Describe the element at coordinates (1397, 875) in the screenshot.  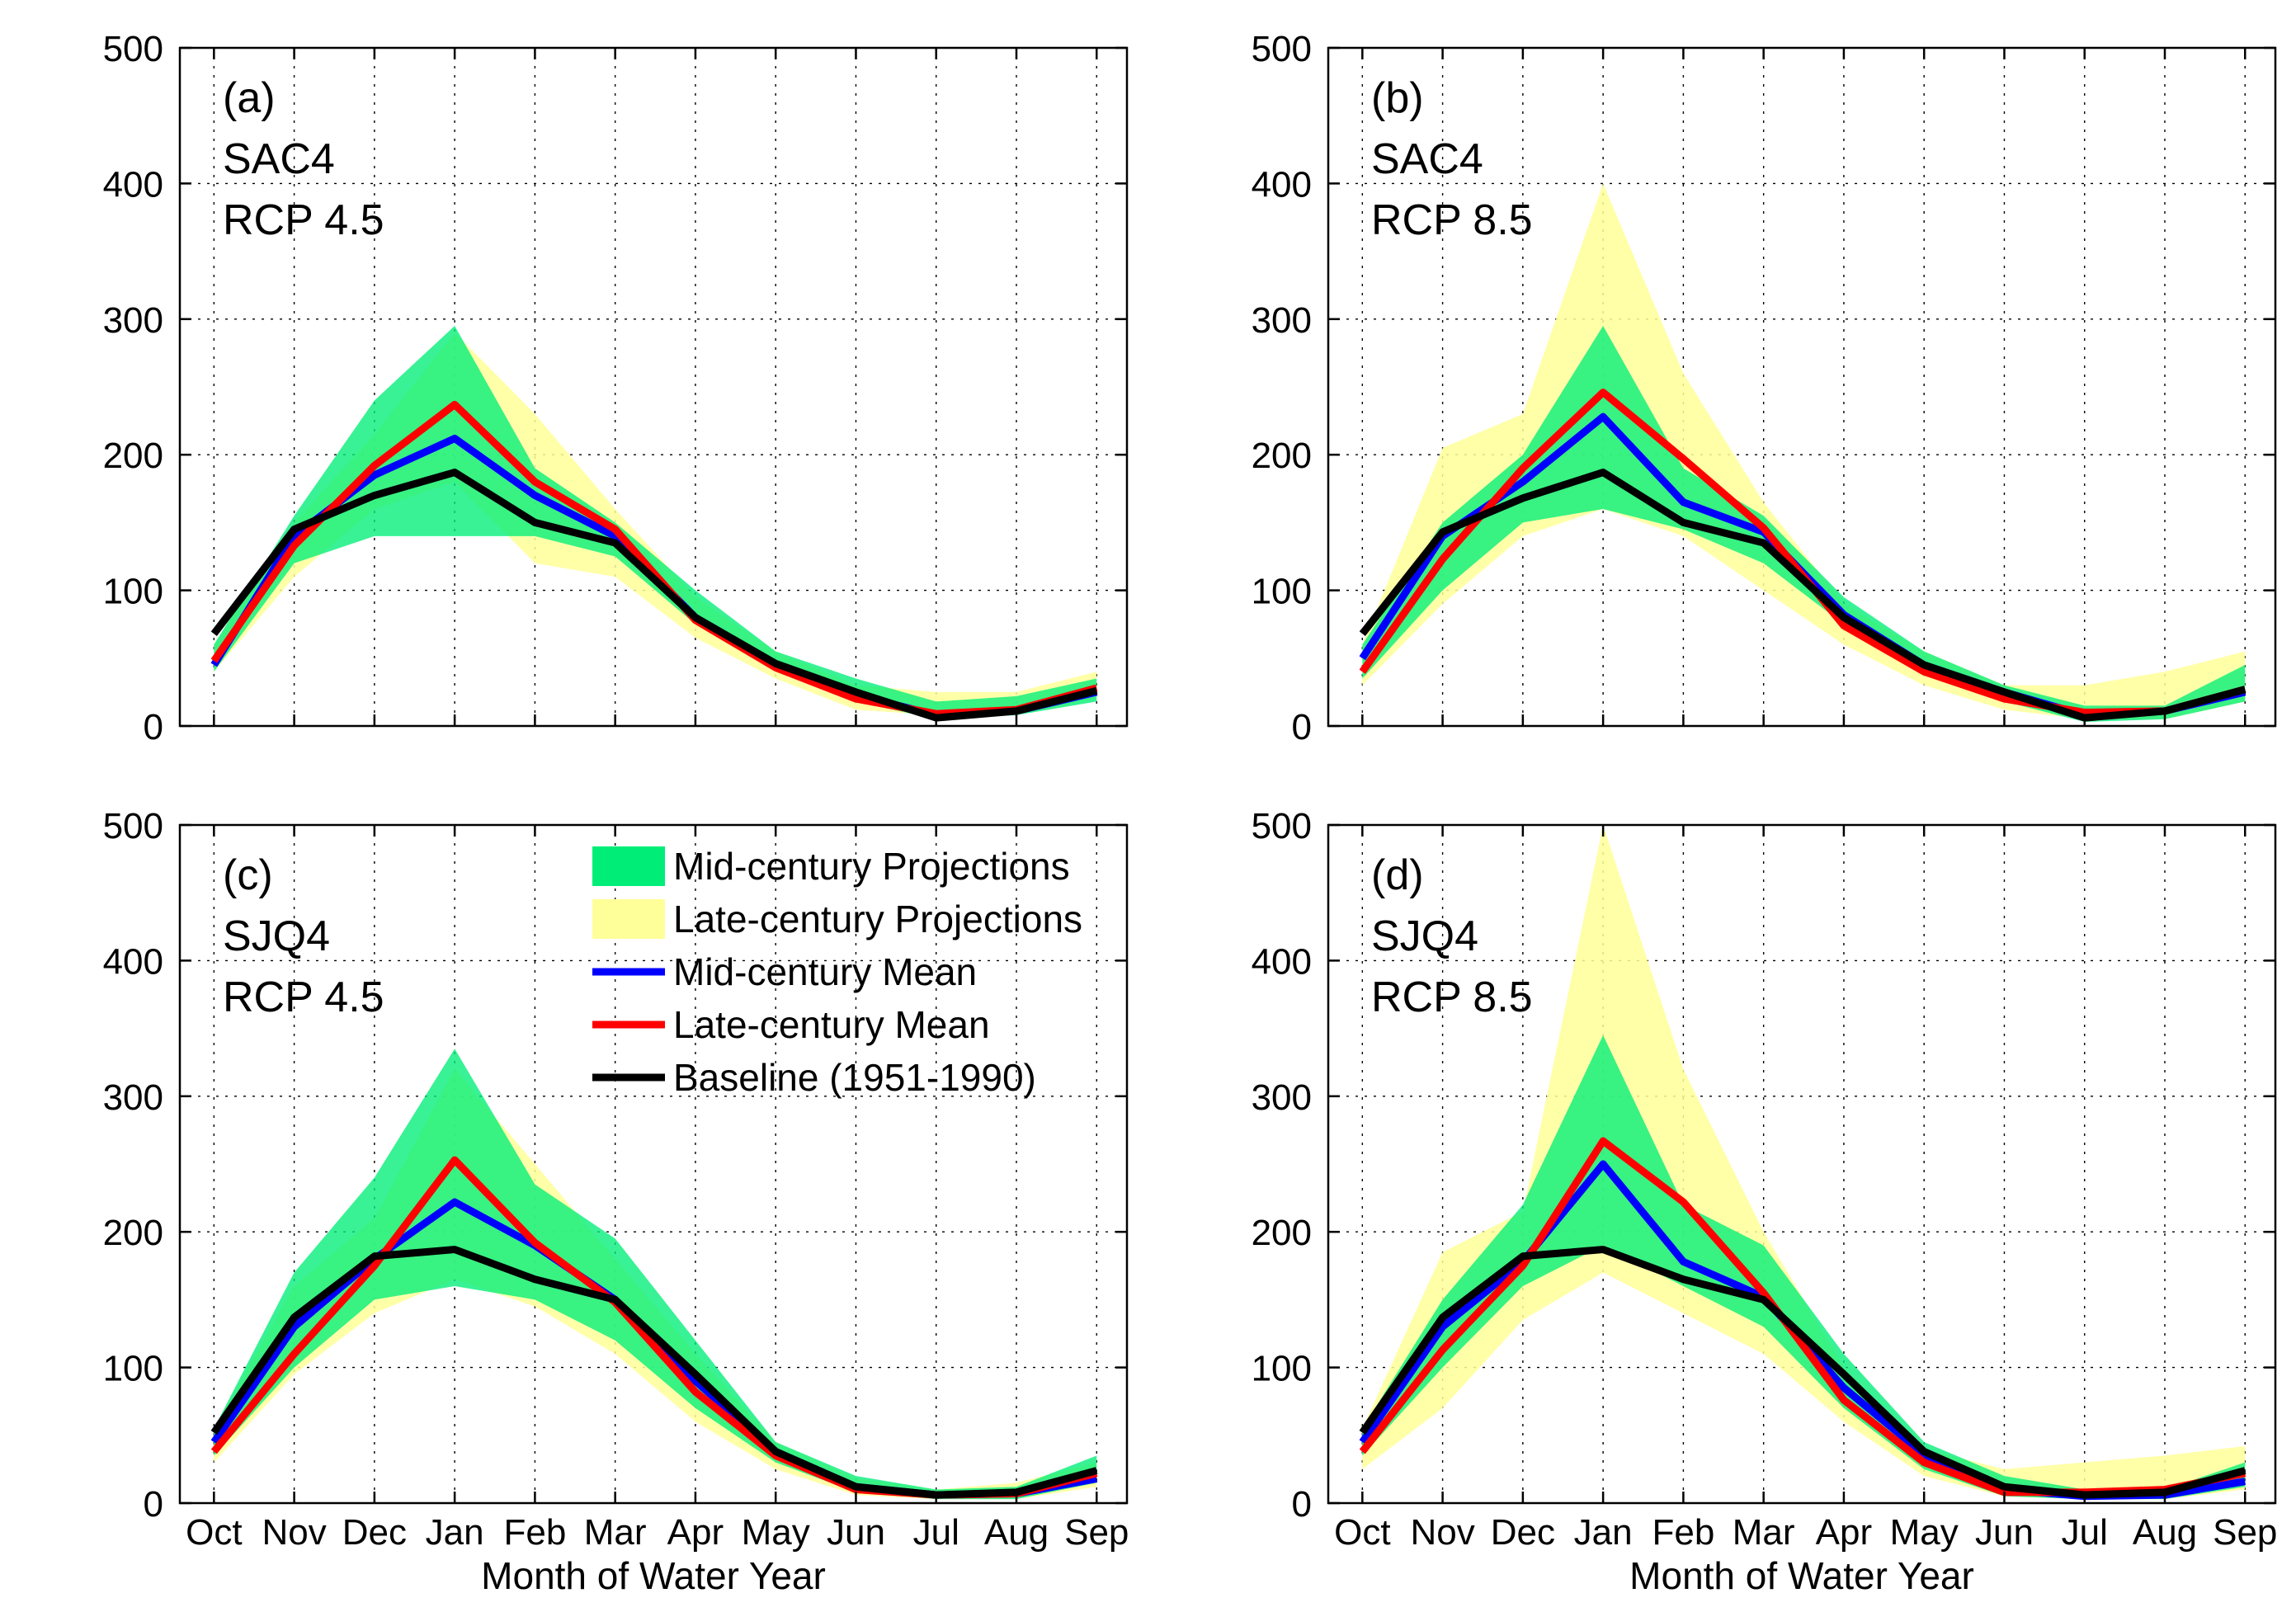
I see `panel-label: (d)` at that location.